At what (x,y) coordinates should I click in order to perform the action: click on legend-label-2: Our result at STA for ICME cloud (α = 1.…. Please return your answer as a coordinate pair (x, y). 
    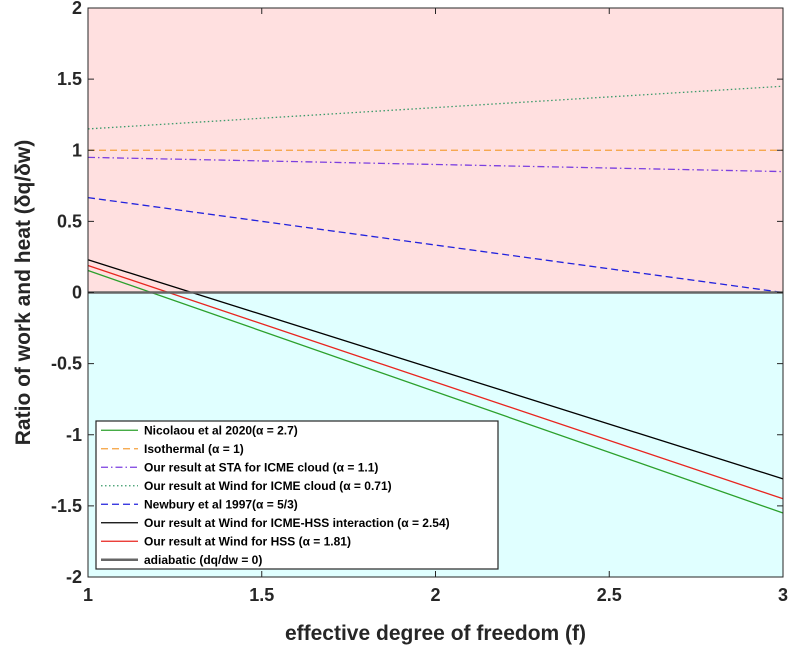
    Looking at the image, I should click on (261, 467).